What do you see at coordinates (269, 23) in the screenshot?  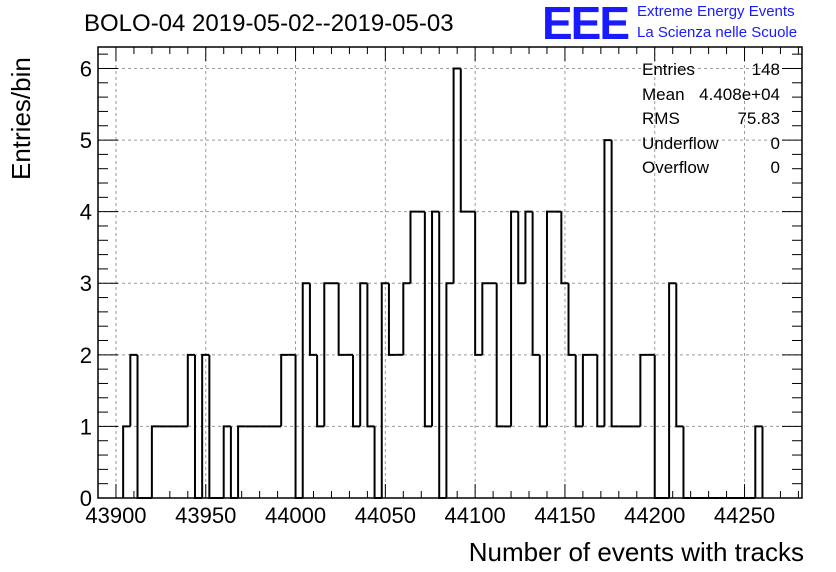 I see `chart-title: BOLO-04 2019-05-02--2019-05-03` at bounding box center [269, 23].